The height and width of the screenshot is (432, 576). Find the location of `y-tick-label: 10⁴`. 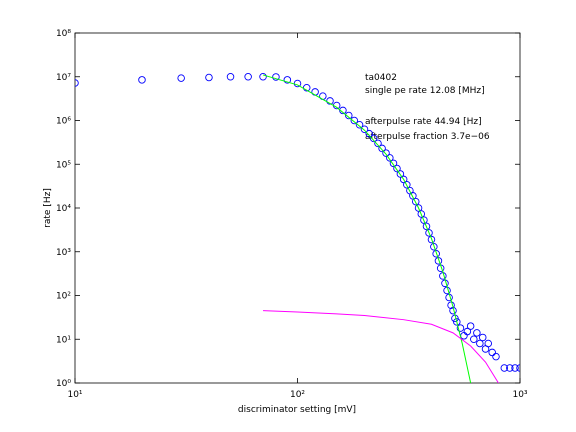

y-tick-label: 10⁴ is located at coordinates (63, 209).